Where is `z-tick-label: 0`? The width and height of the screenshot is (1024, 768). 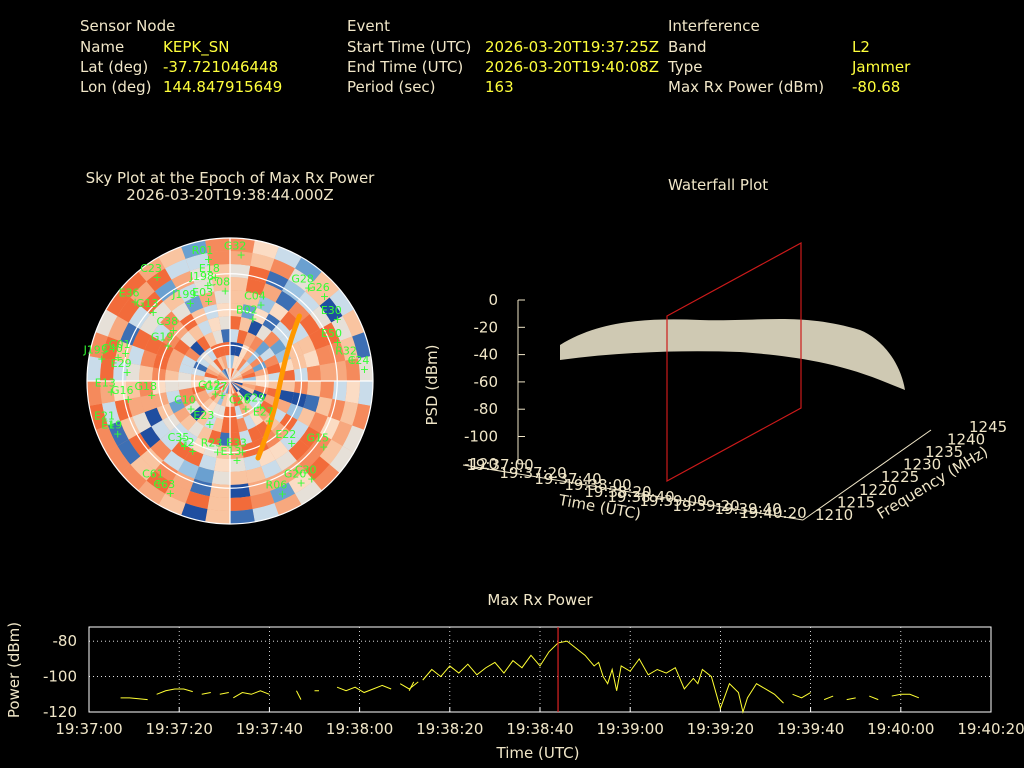 z-tick-label: 0 is located at coordinates (493, 300).